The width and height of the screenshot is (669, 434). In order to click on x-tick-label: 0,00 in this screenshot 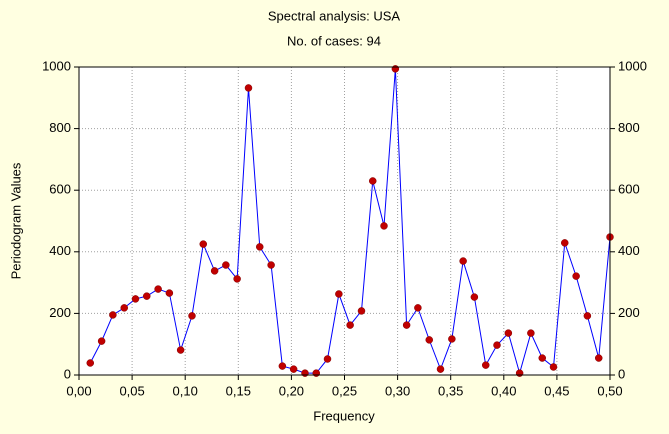, I will do `click(78, 390)`.